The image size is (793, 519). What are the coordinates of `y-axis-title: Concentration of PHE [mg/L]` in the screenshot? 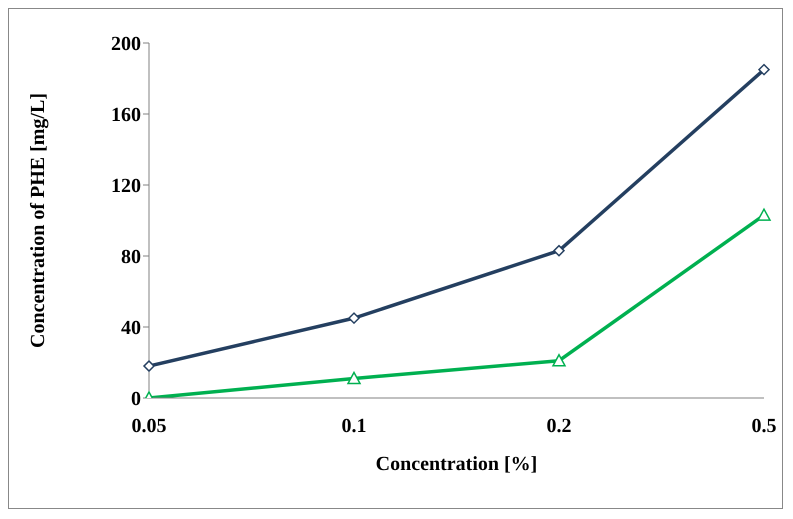 It's located at (38, 220).